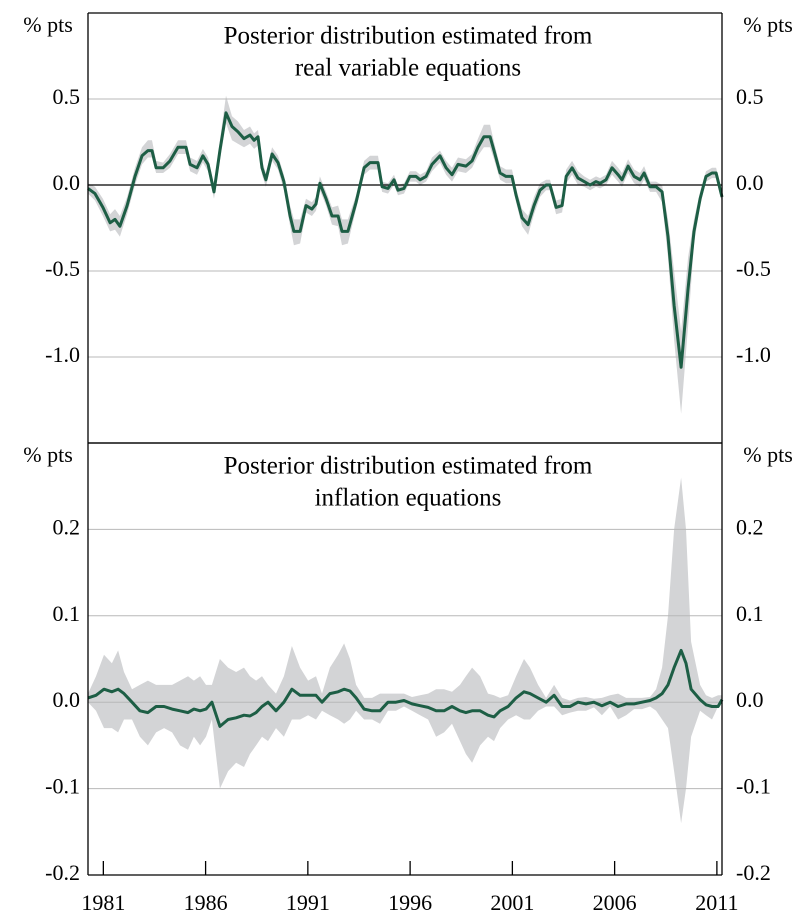  I want to click on y-tick-label-right: 0.5, so click(750, 96).